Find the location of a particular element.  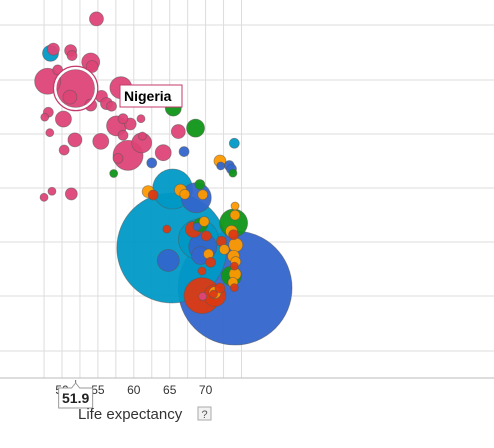

help-icon-label: ? is located at coordinates (204, 415).